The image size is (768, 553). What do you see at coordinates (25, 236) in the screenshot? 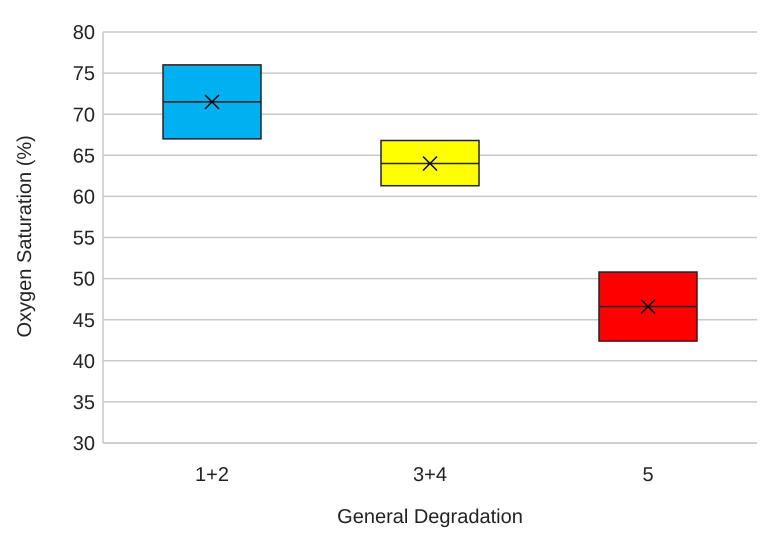
I see `y-axis-title: Oxygen Saturation (%)` at bounding box center [25, 236].